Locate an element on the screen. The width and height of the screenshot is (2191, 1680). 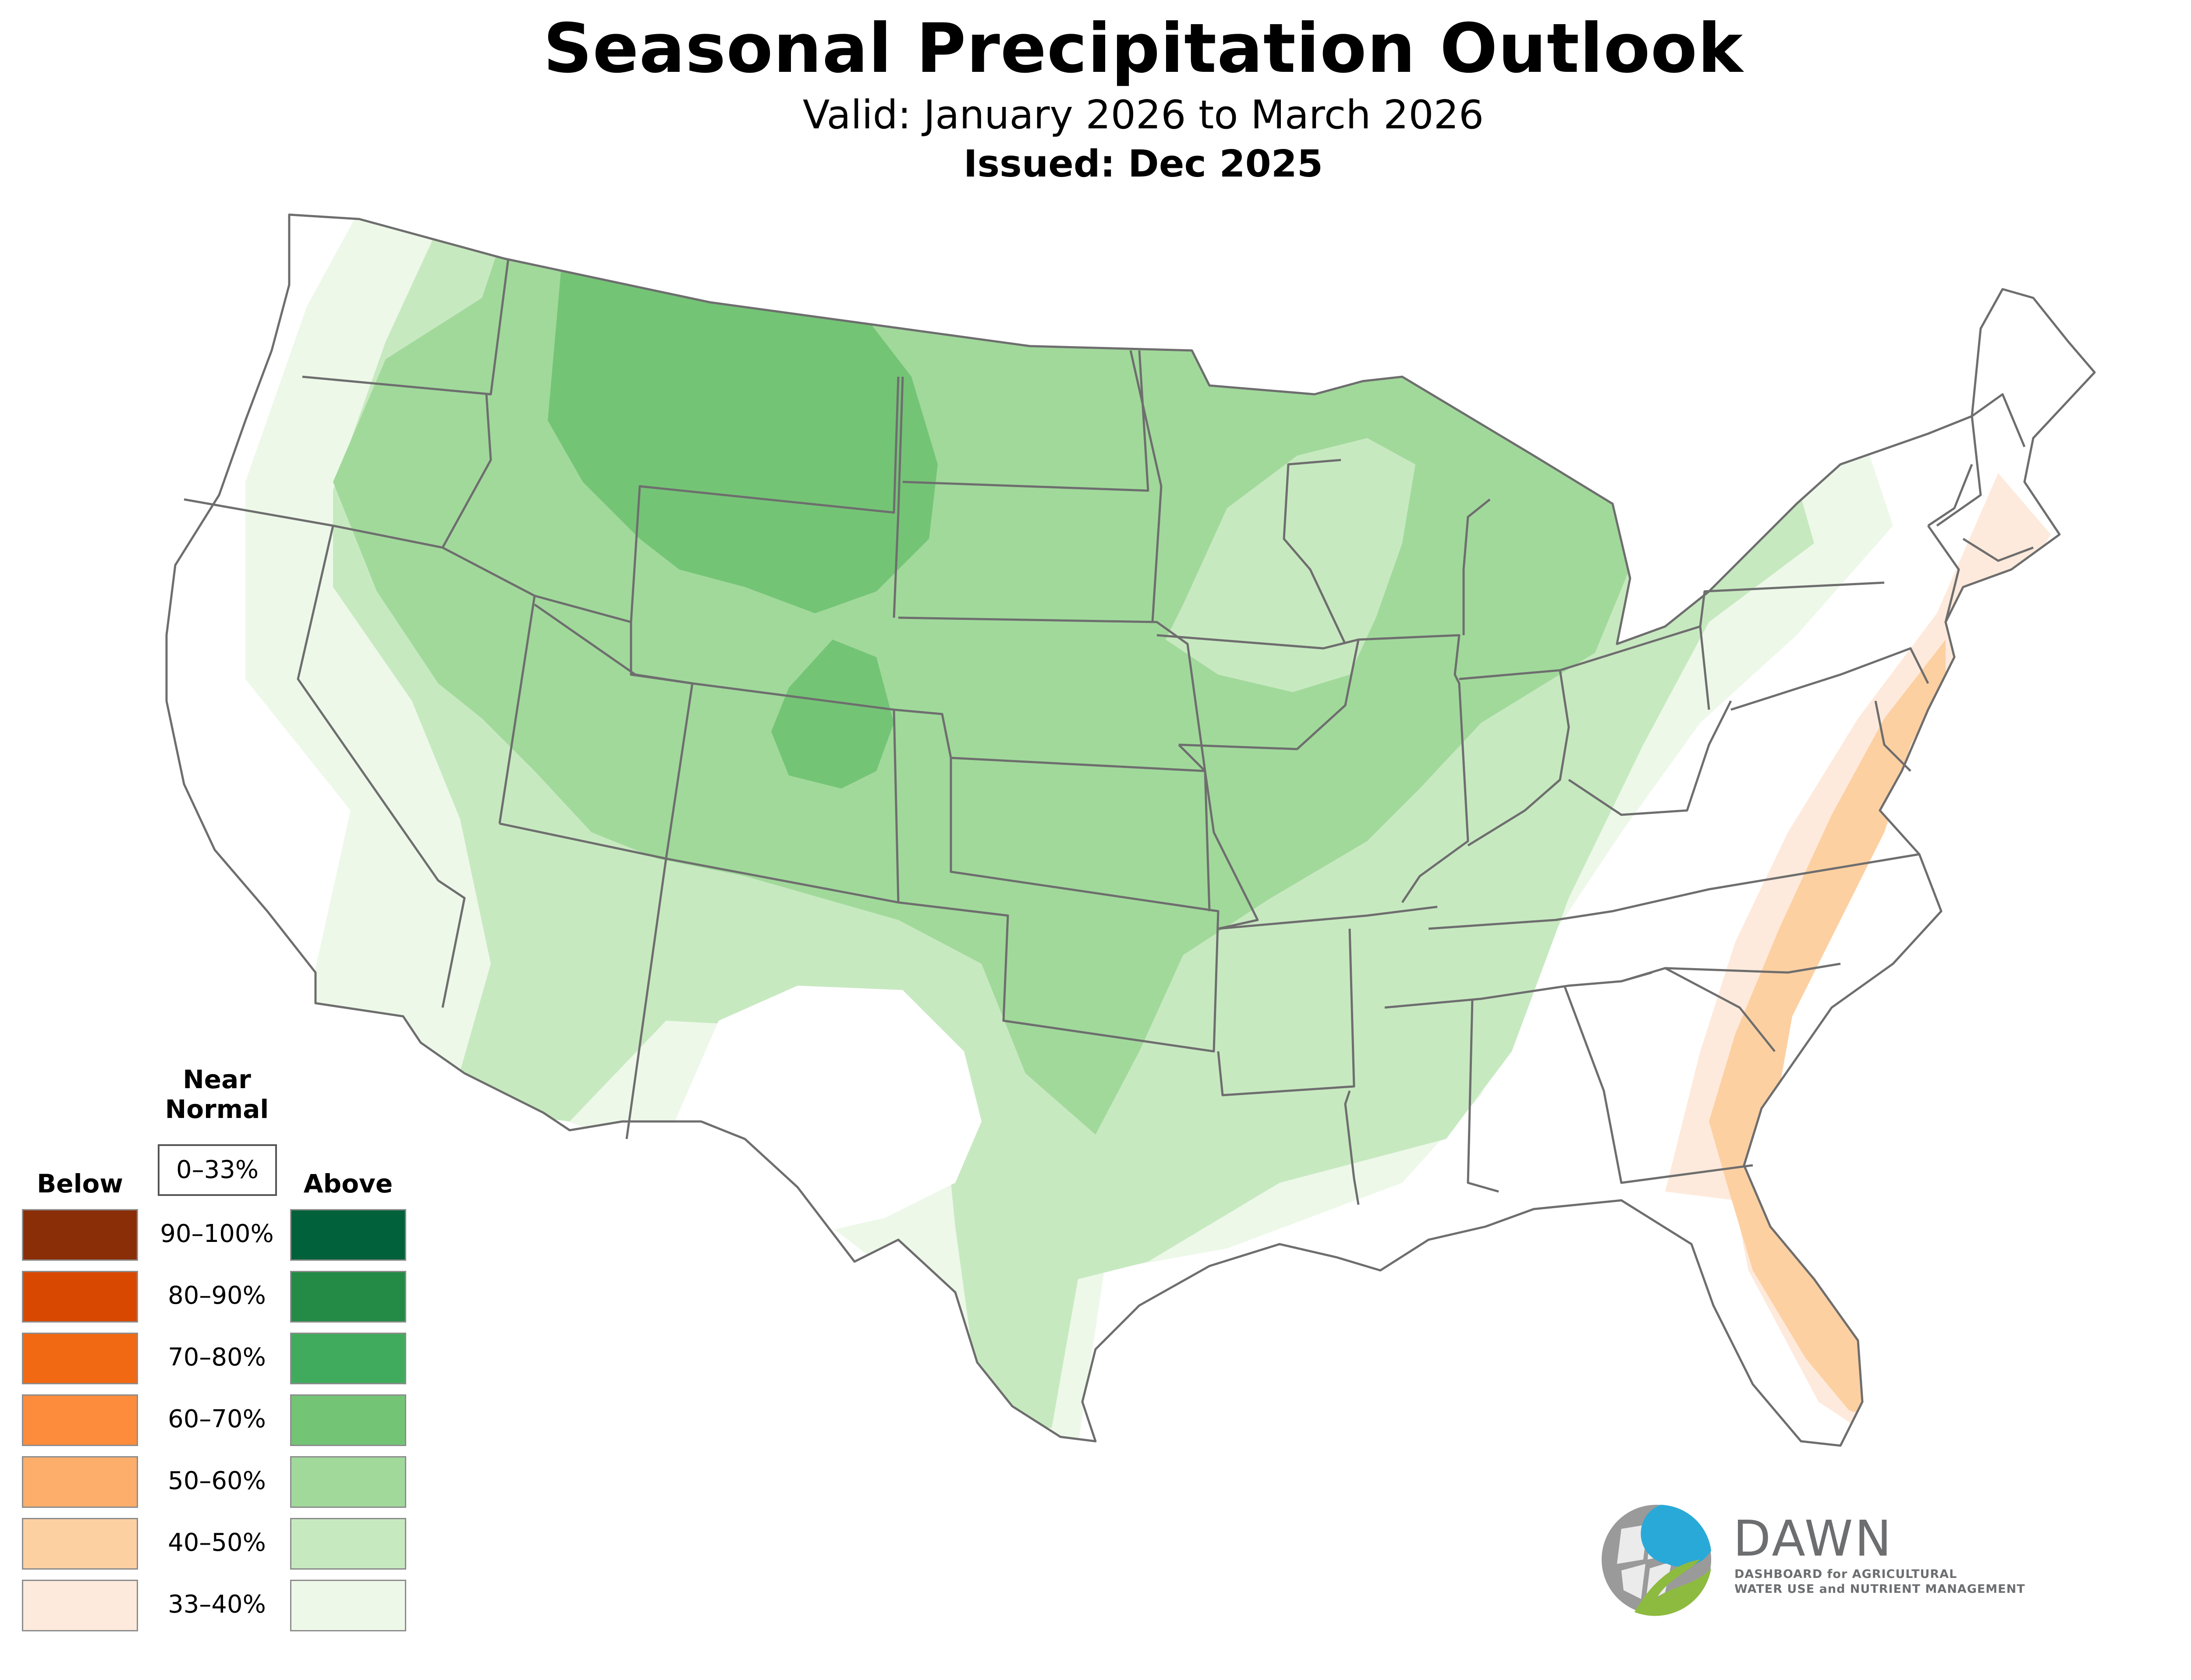
legend-near-normal-range: 0–33% is located at coordinates (217, 1170).